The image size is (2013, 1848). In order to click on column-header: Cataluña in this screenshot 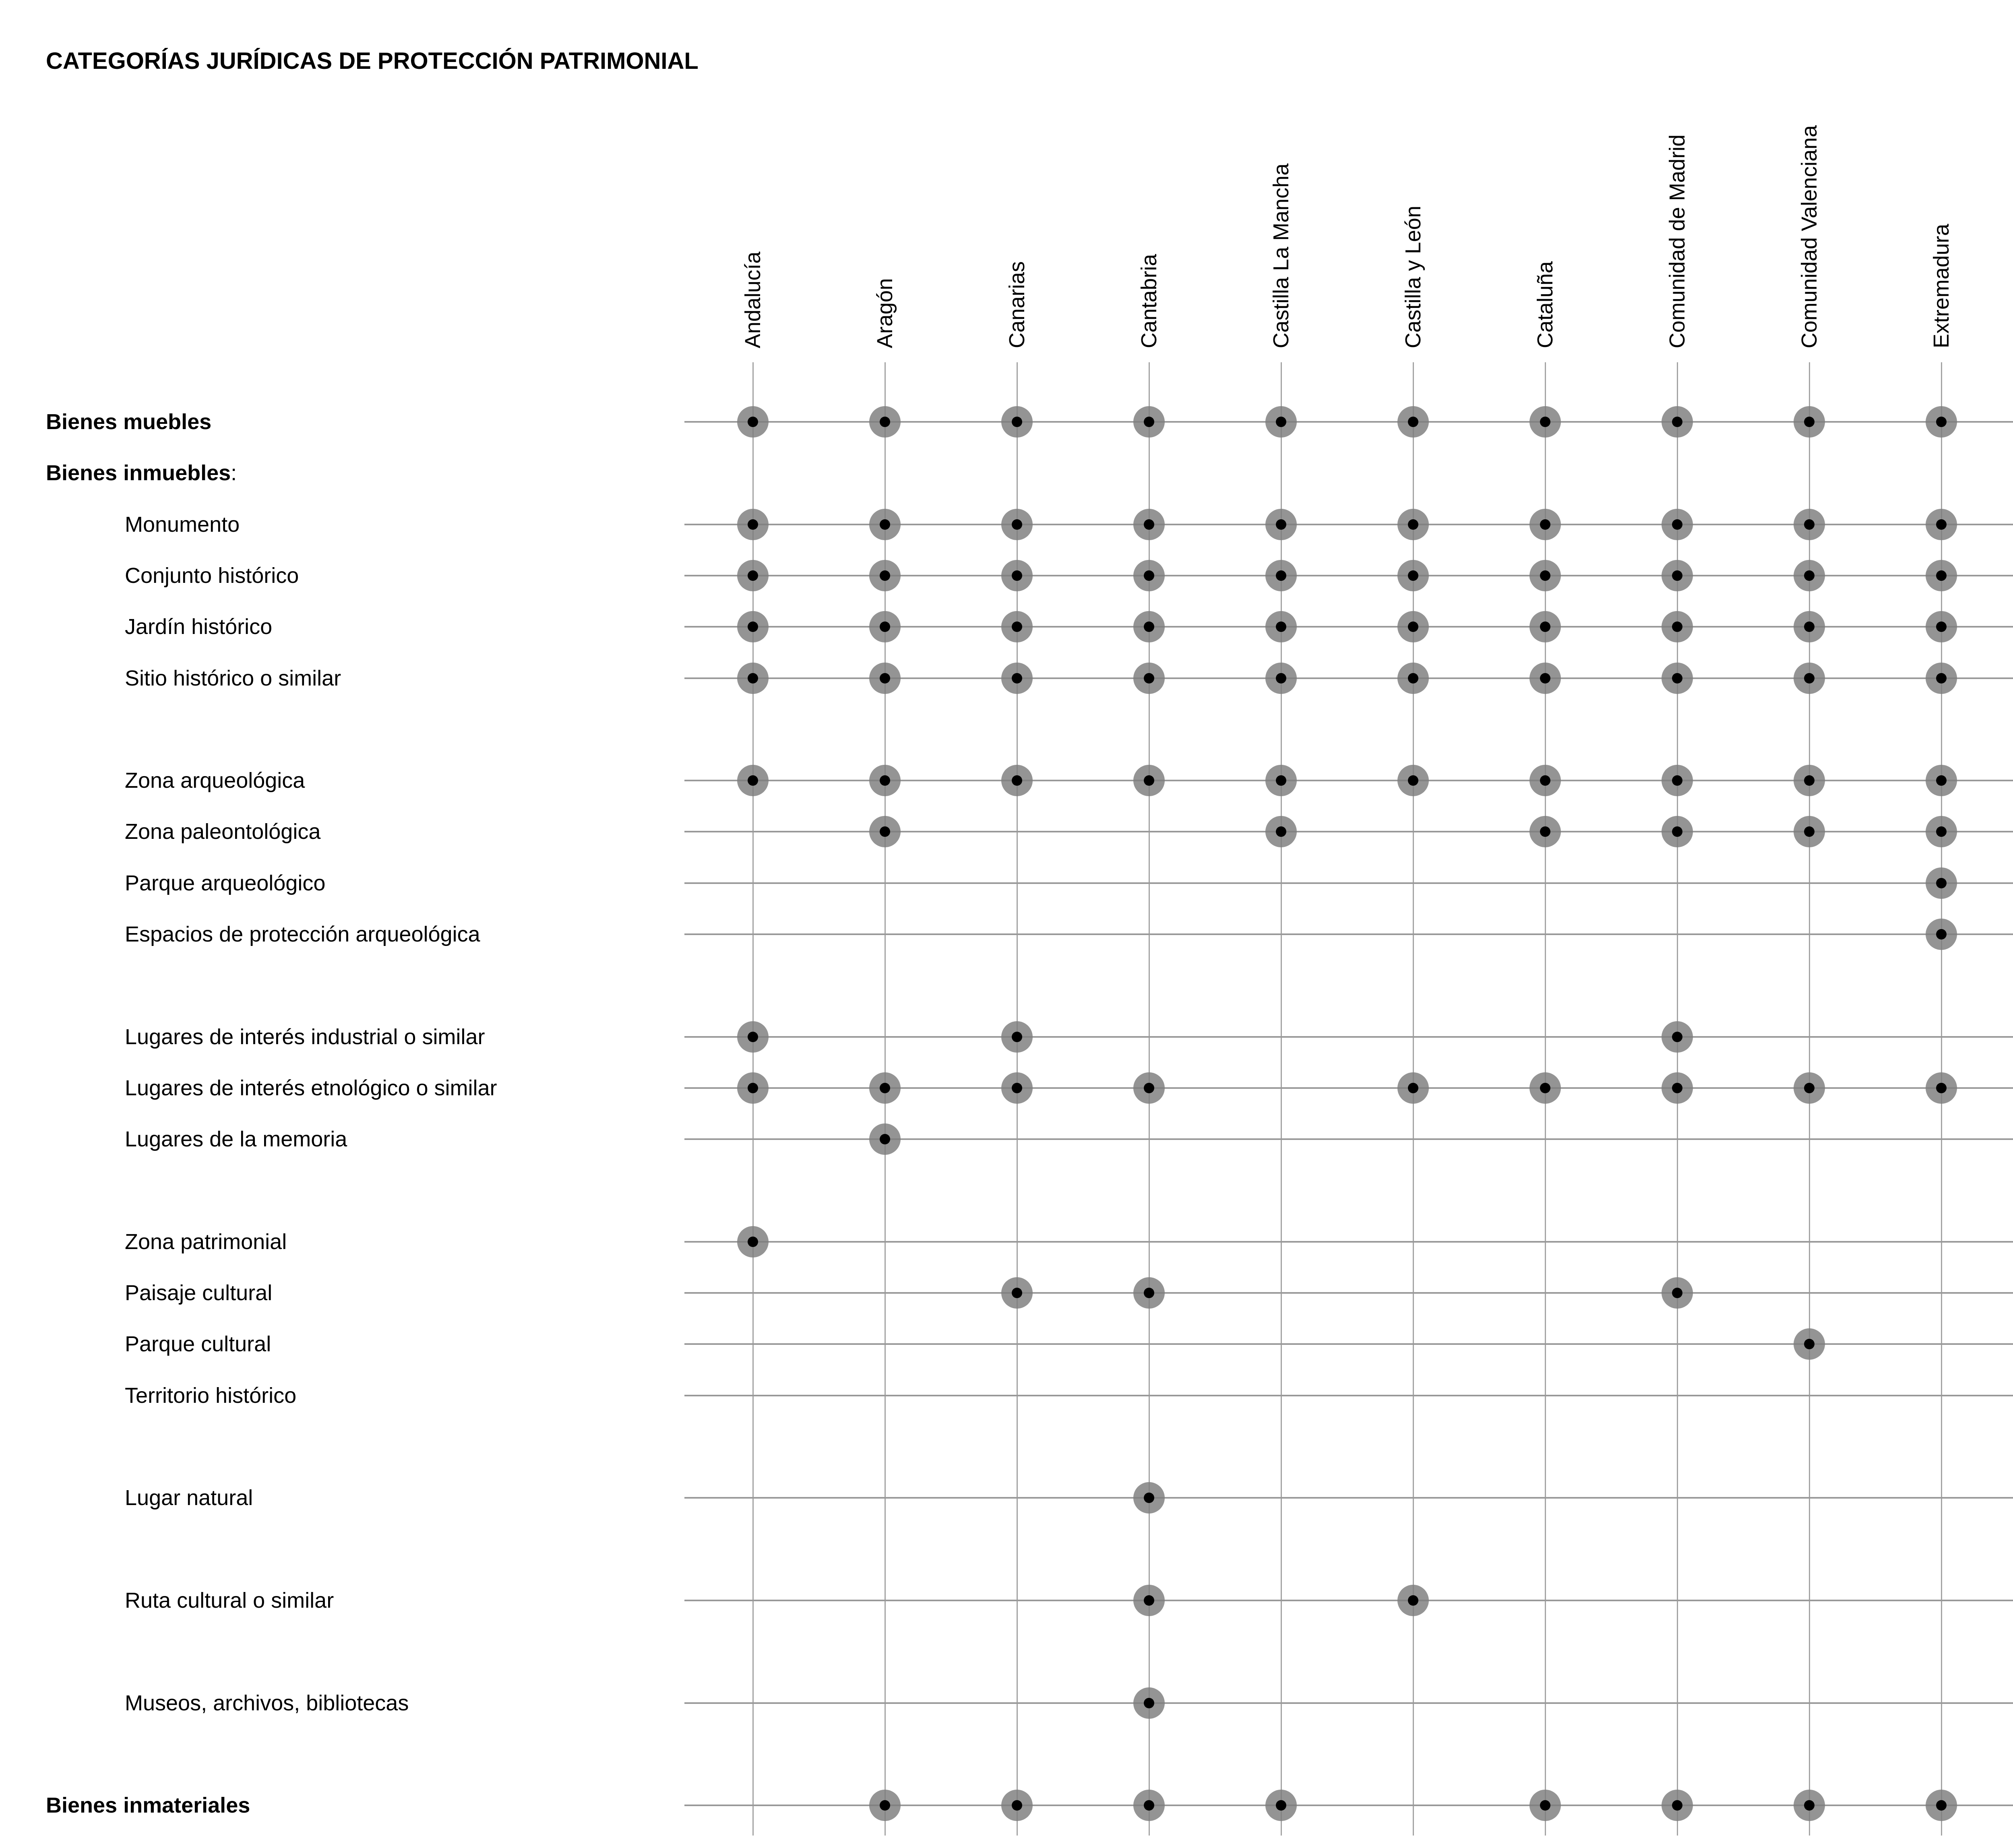, I will do `click(1545, 304)`.